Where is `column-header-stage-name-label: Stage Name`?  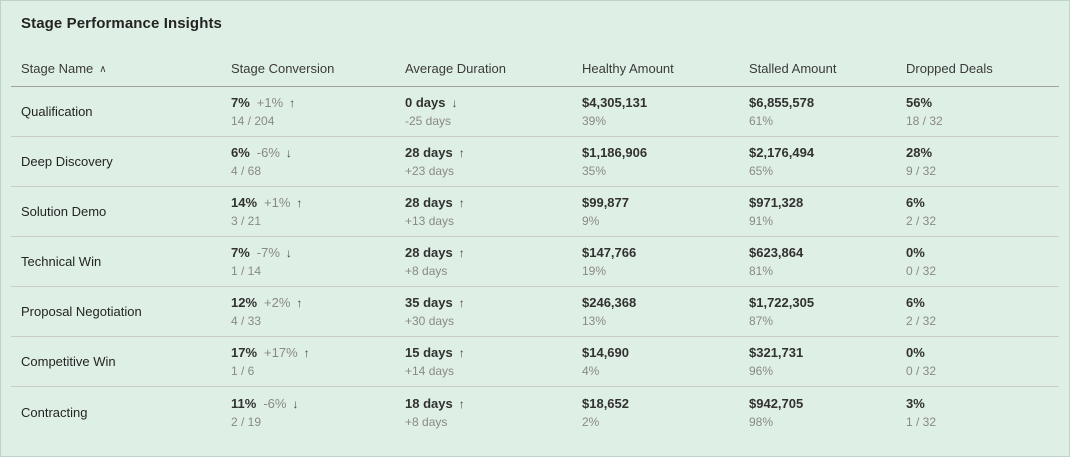 column-header-stage-name-label: Stage Name is located at coordinates (57, 68).